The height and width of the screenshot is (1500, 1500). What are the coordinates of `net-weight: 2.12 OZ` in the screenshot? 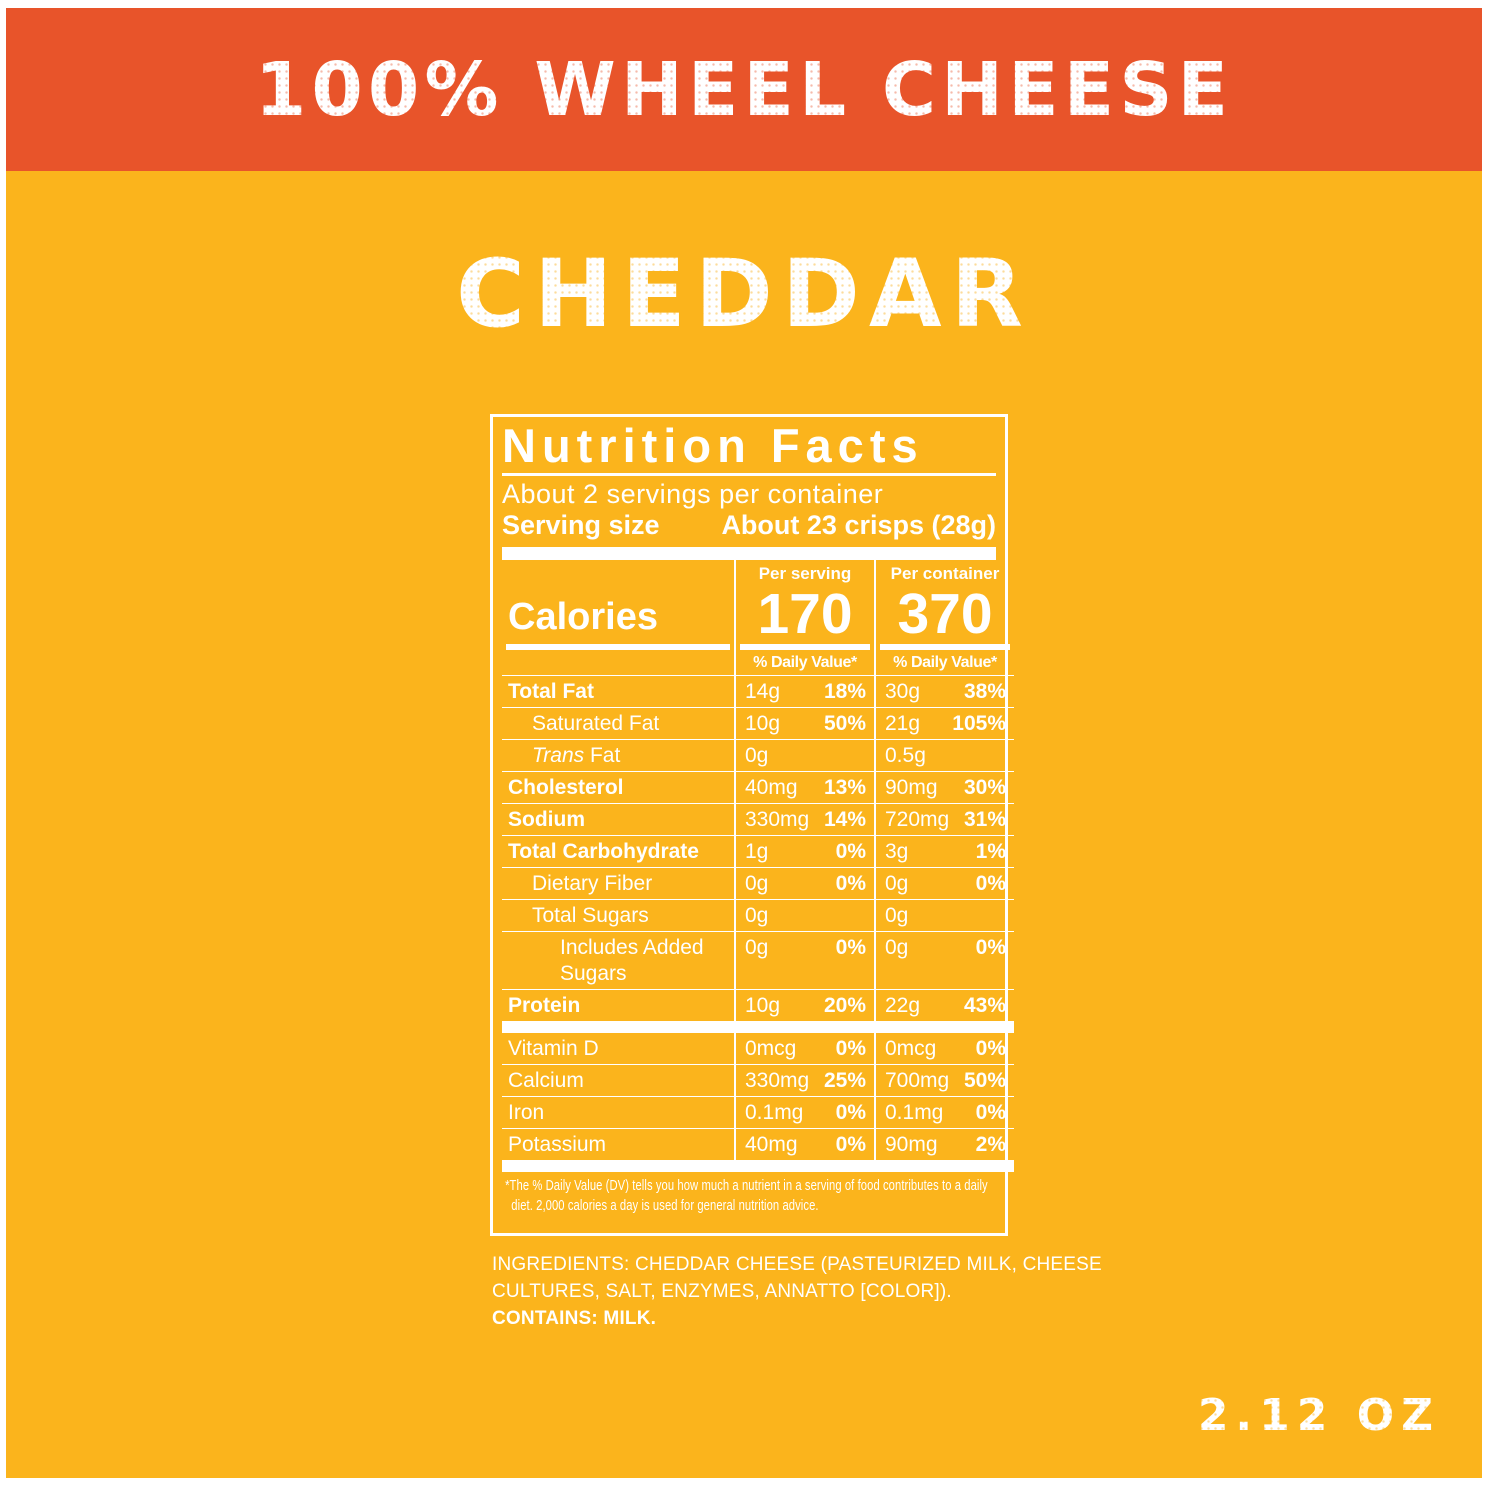 It's located at (1318, 1415).